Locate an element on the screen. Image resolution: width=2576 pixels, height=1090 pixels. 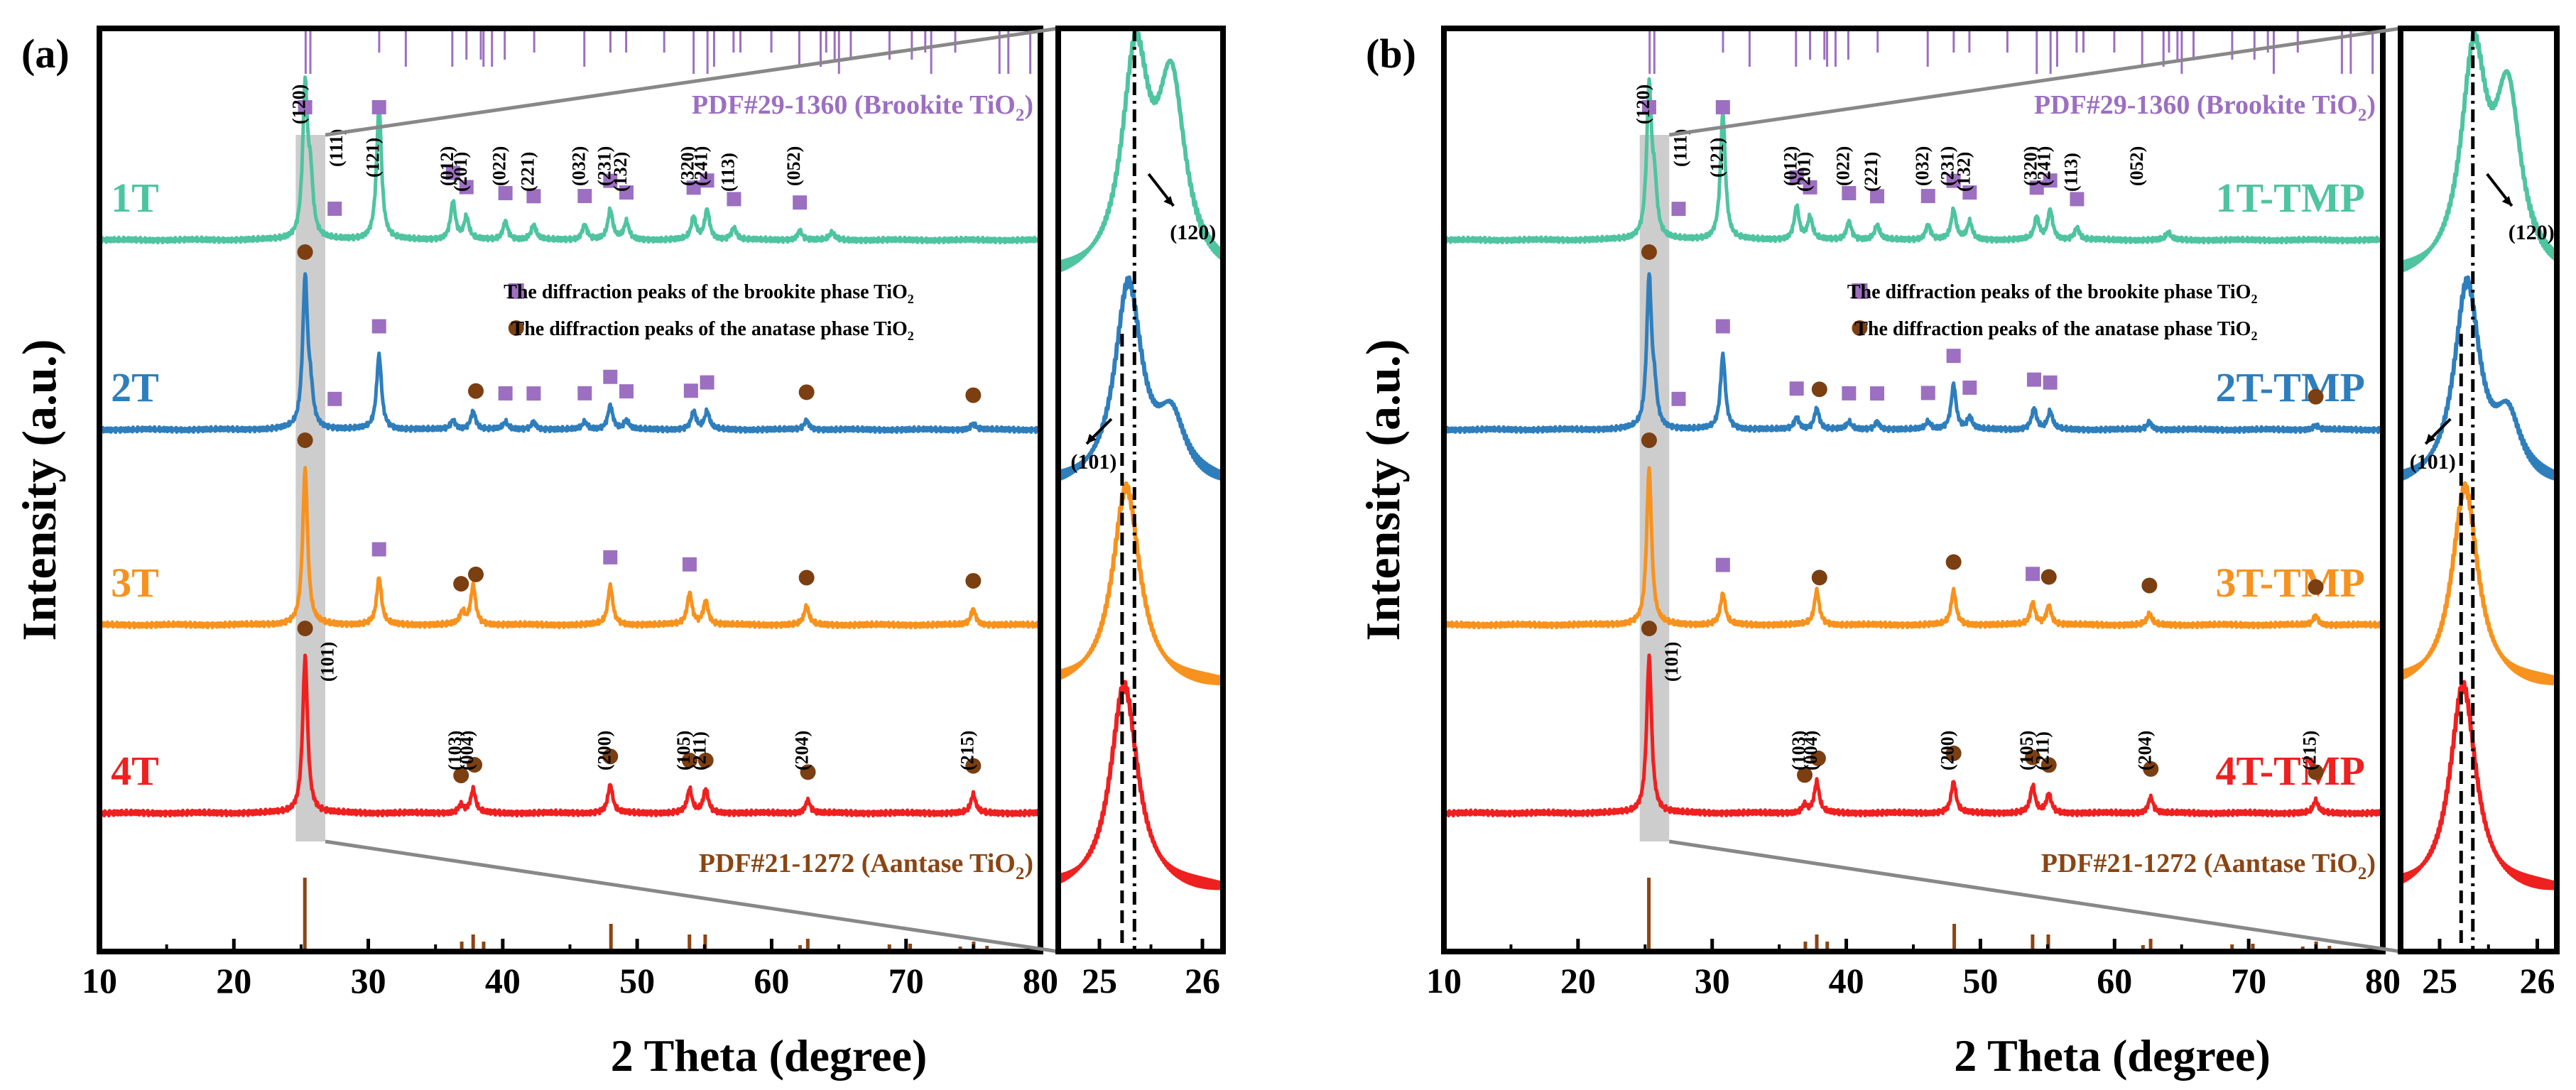
arrow-head is located at coordinates (2430, 439).